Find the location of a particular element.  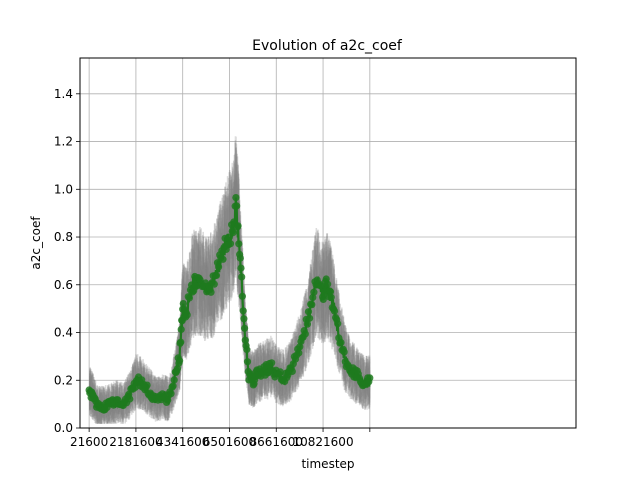

y-tick-label: 1.4 is located at coordinates (63, 94).